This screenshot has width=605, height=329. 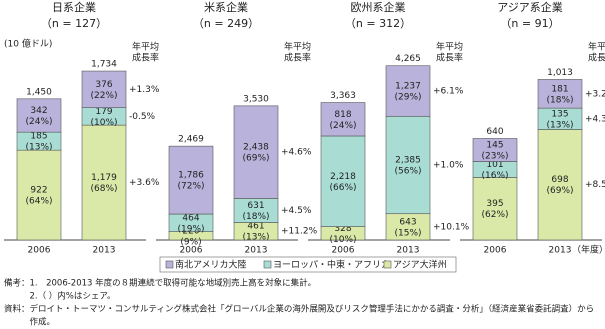 What do you see at coordinates (408, 161) in the screenshot?
I see `value-label: 2,385` at bounding box center [408, 161].